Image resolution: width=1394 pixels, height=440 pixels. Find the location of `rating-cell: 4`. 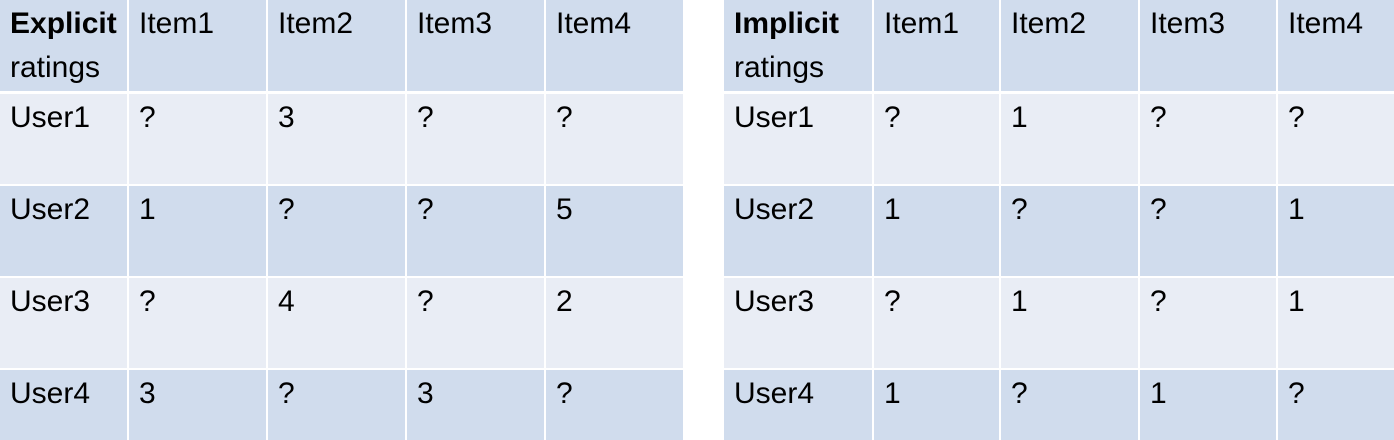

rating-cell: 4 is located at coordinates (337, 324).